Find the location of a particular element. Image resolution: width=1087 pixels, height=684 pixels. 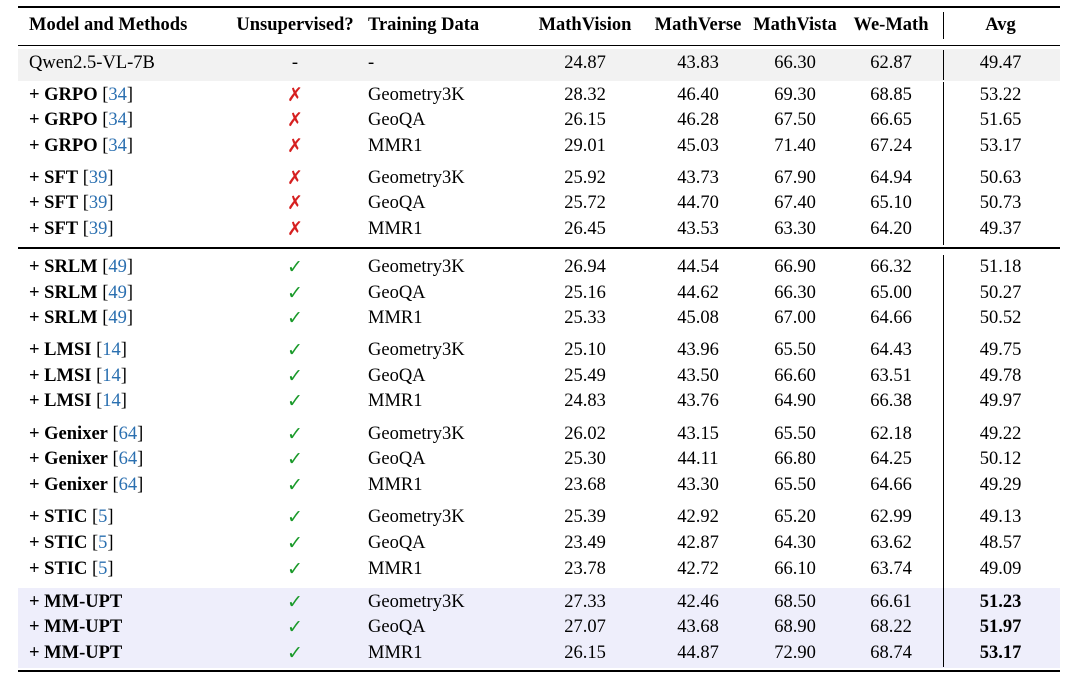

avg-cell: 50.27 is located at coordinates (1000, 293).